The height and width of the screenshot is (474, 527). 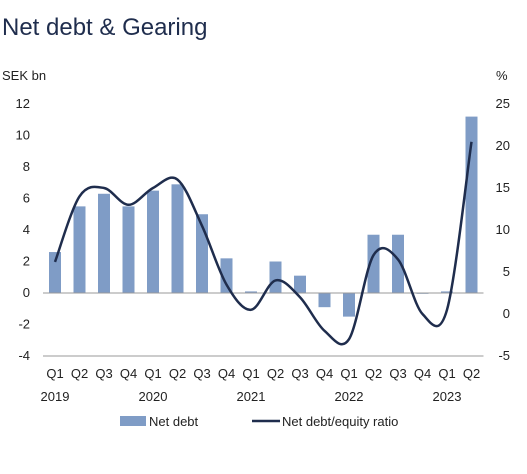 I want to click on year-label: 2021, so click(x=251, y=396).